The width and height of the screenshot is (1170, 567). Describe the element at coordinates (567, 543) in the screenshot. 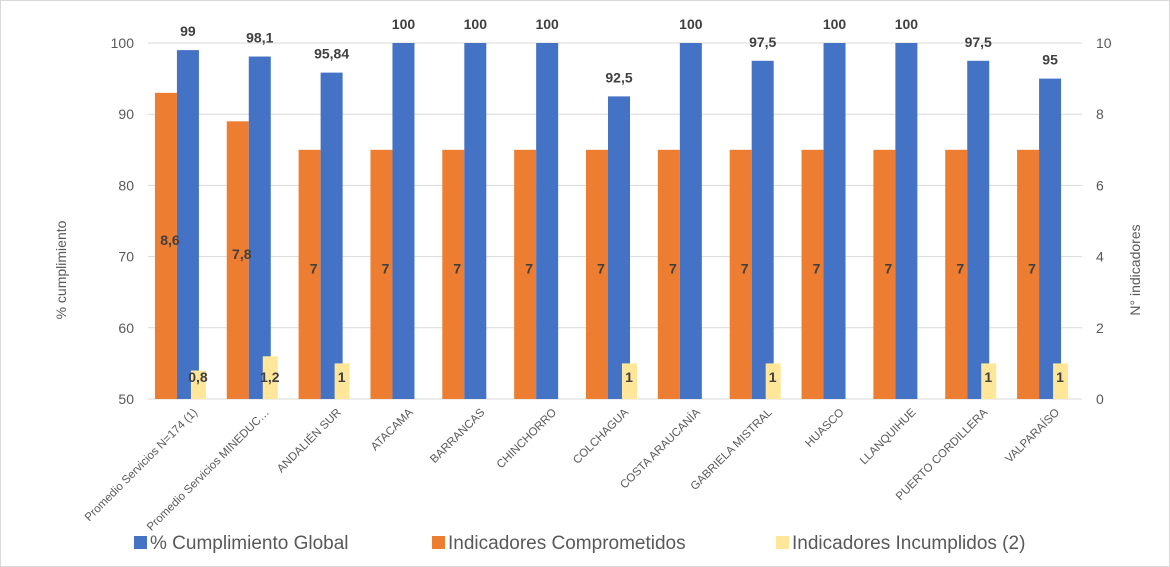

I see `legend-label: Indicadores Comprometidos` at that location.